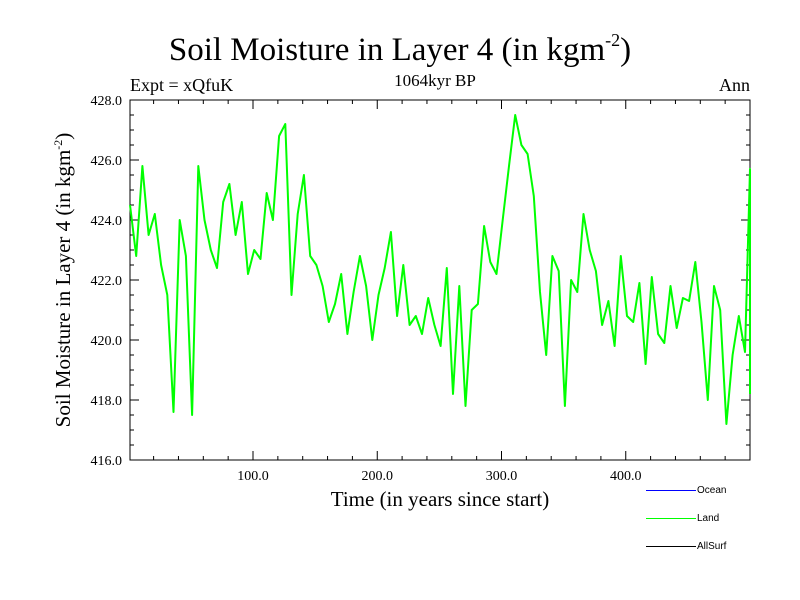 Image resolution: width=800 pixels, height=600 pixels. Describe the element at coordinates (435, 80) in the screenshot. I see `period-label: 1064kyr BP` at that location.